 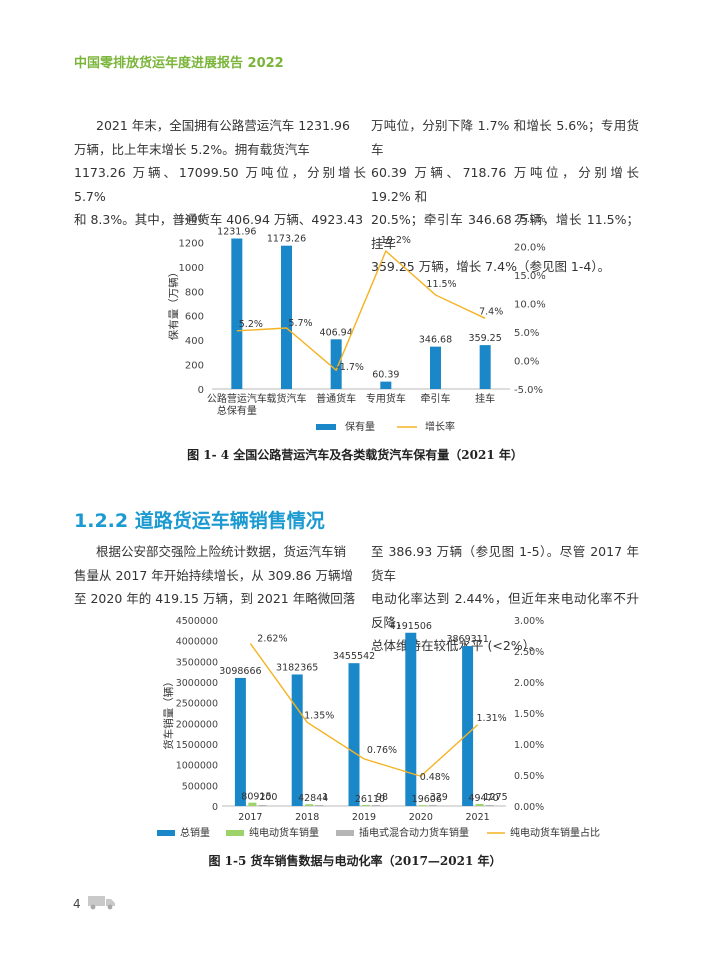 What do you see at coordinates (192, 149) in the screenshot?
I see `text-line: 万辆，比上年末增长 5.2%。拥有载货汽车` at bounding box center [192, 149].